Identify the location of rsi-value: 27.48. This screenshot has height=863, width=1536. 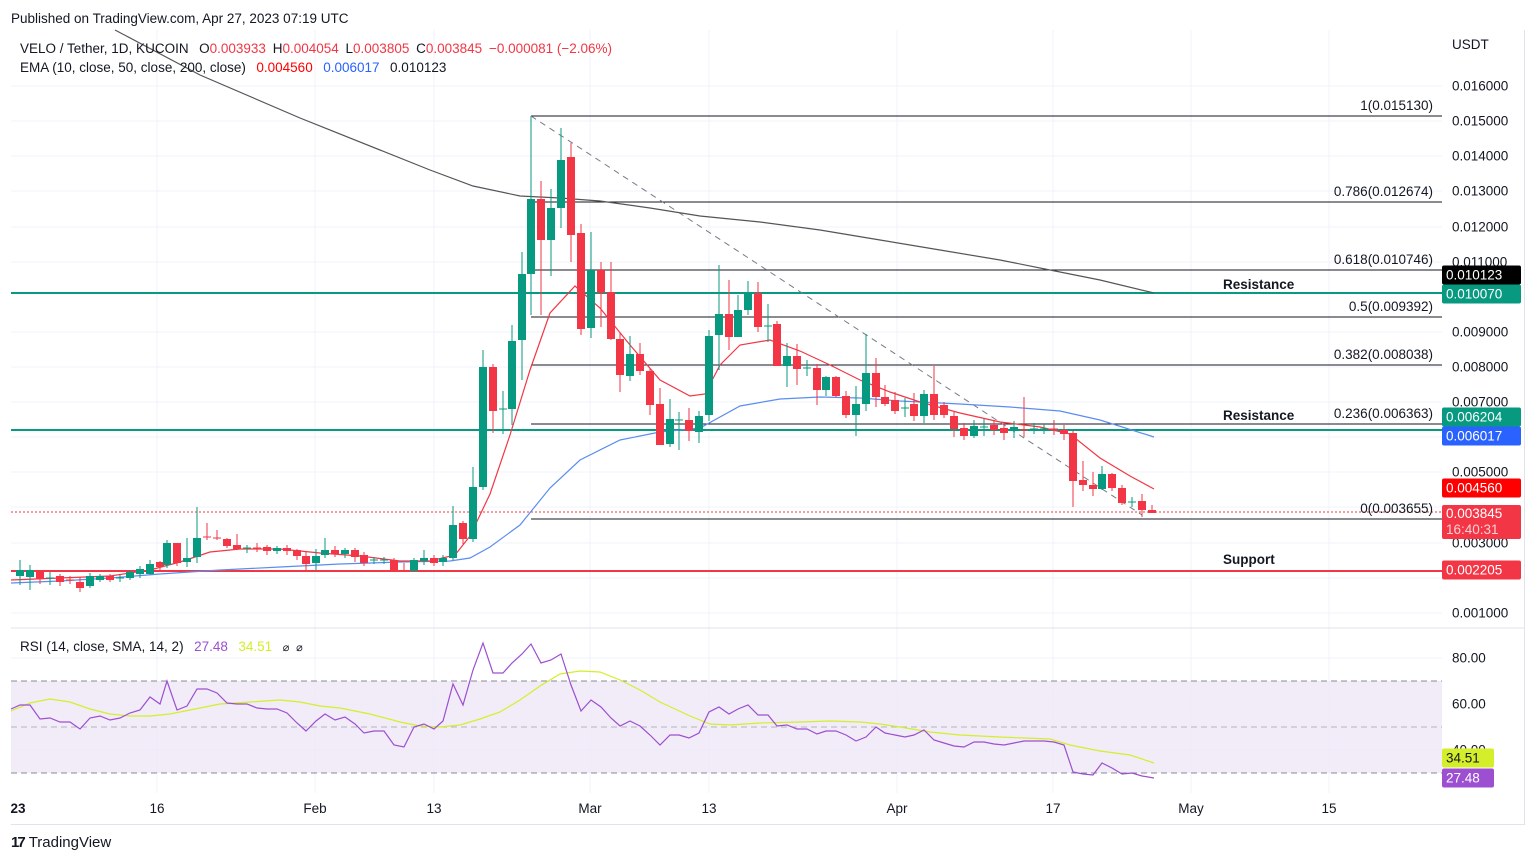
(211, 646).